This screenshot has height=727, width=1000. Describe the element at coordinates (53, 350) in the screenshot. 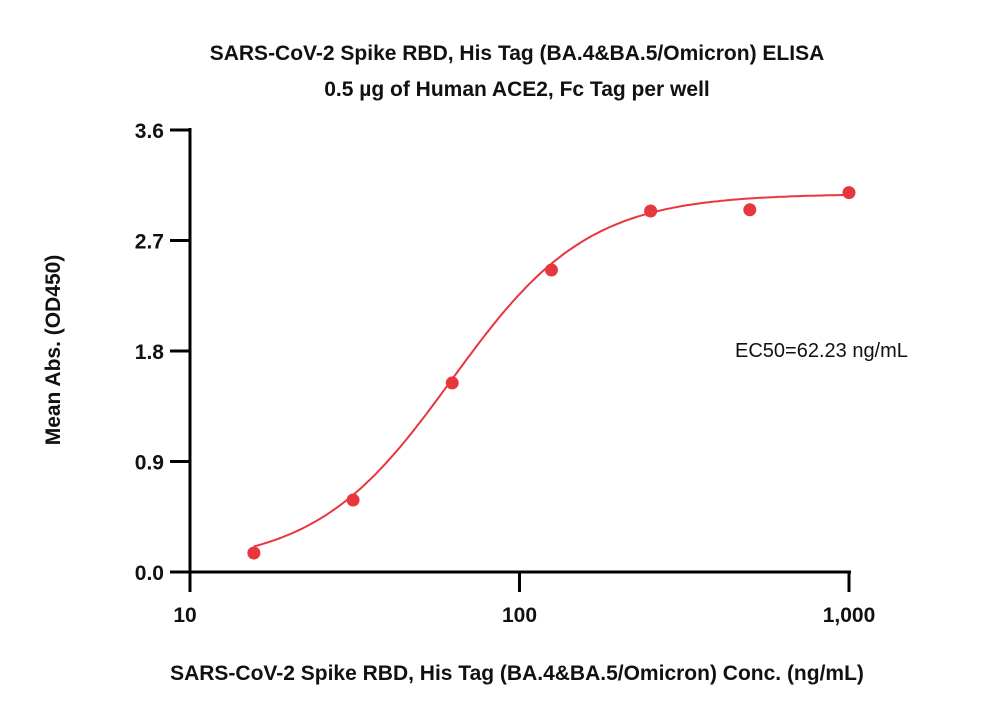

I see `y-axis-label: Mean Abs. (OD450)` at that location.